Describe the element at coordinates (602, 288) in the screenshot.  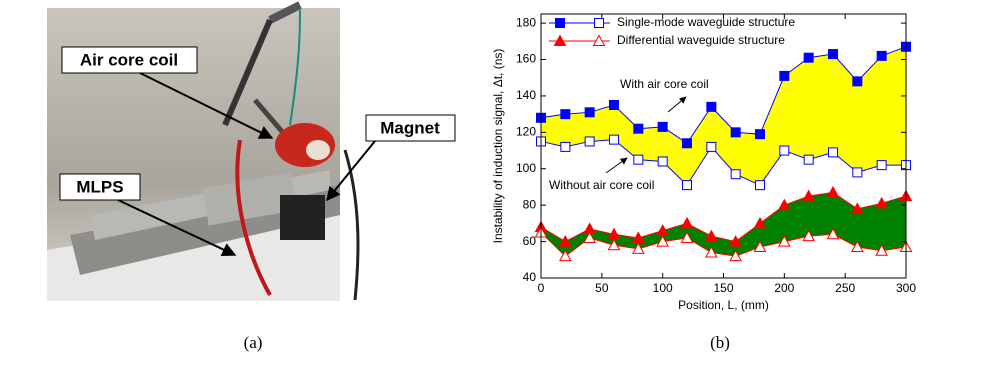
I see `x-tick-label: 50` at that location.